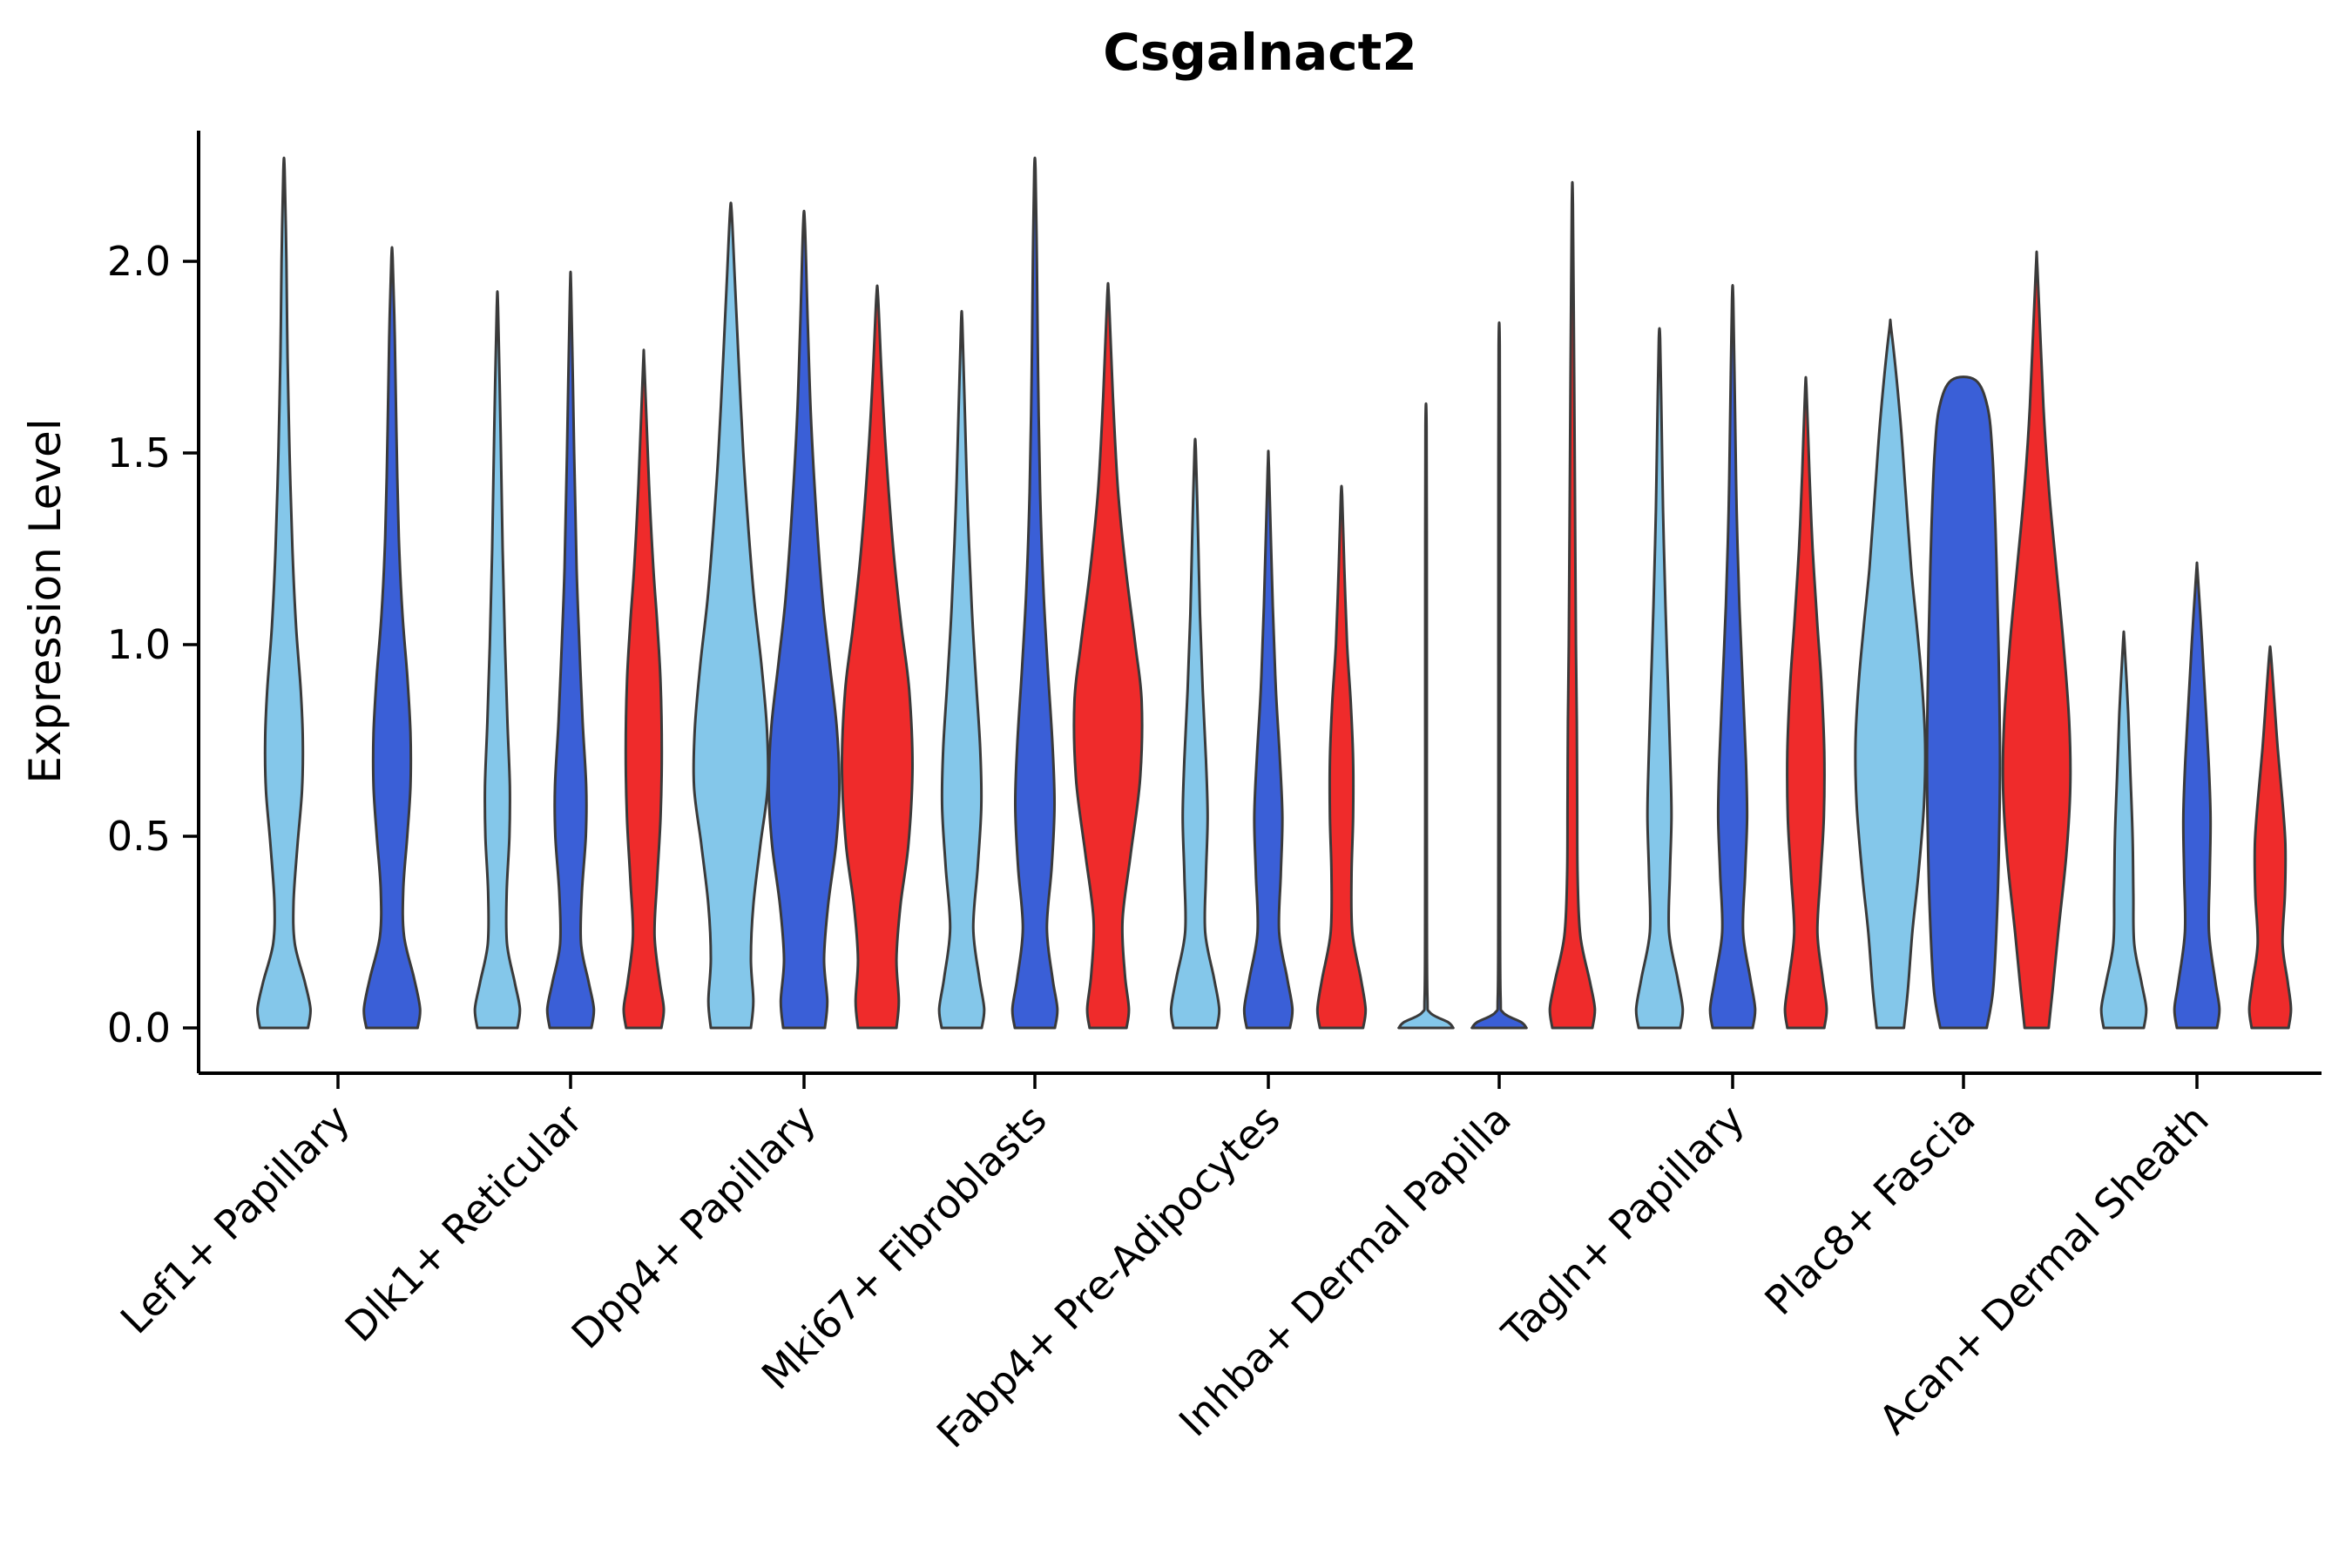 The height and width of the screenshot is (1568, 2352). Describe the element at coordinates (497, 660) in the screenshot. I see `violin-2-lightblue` at that location.